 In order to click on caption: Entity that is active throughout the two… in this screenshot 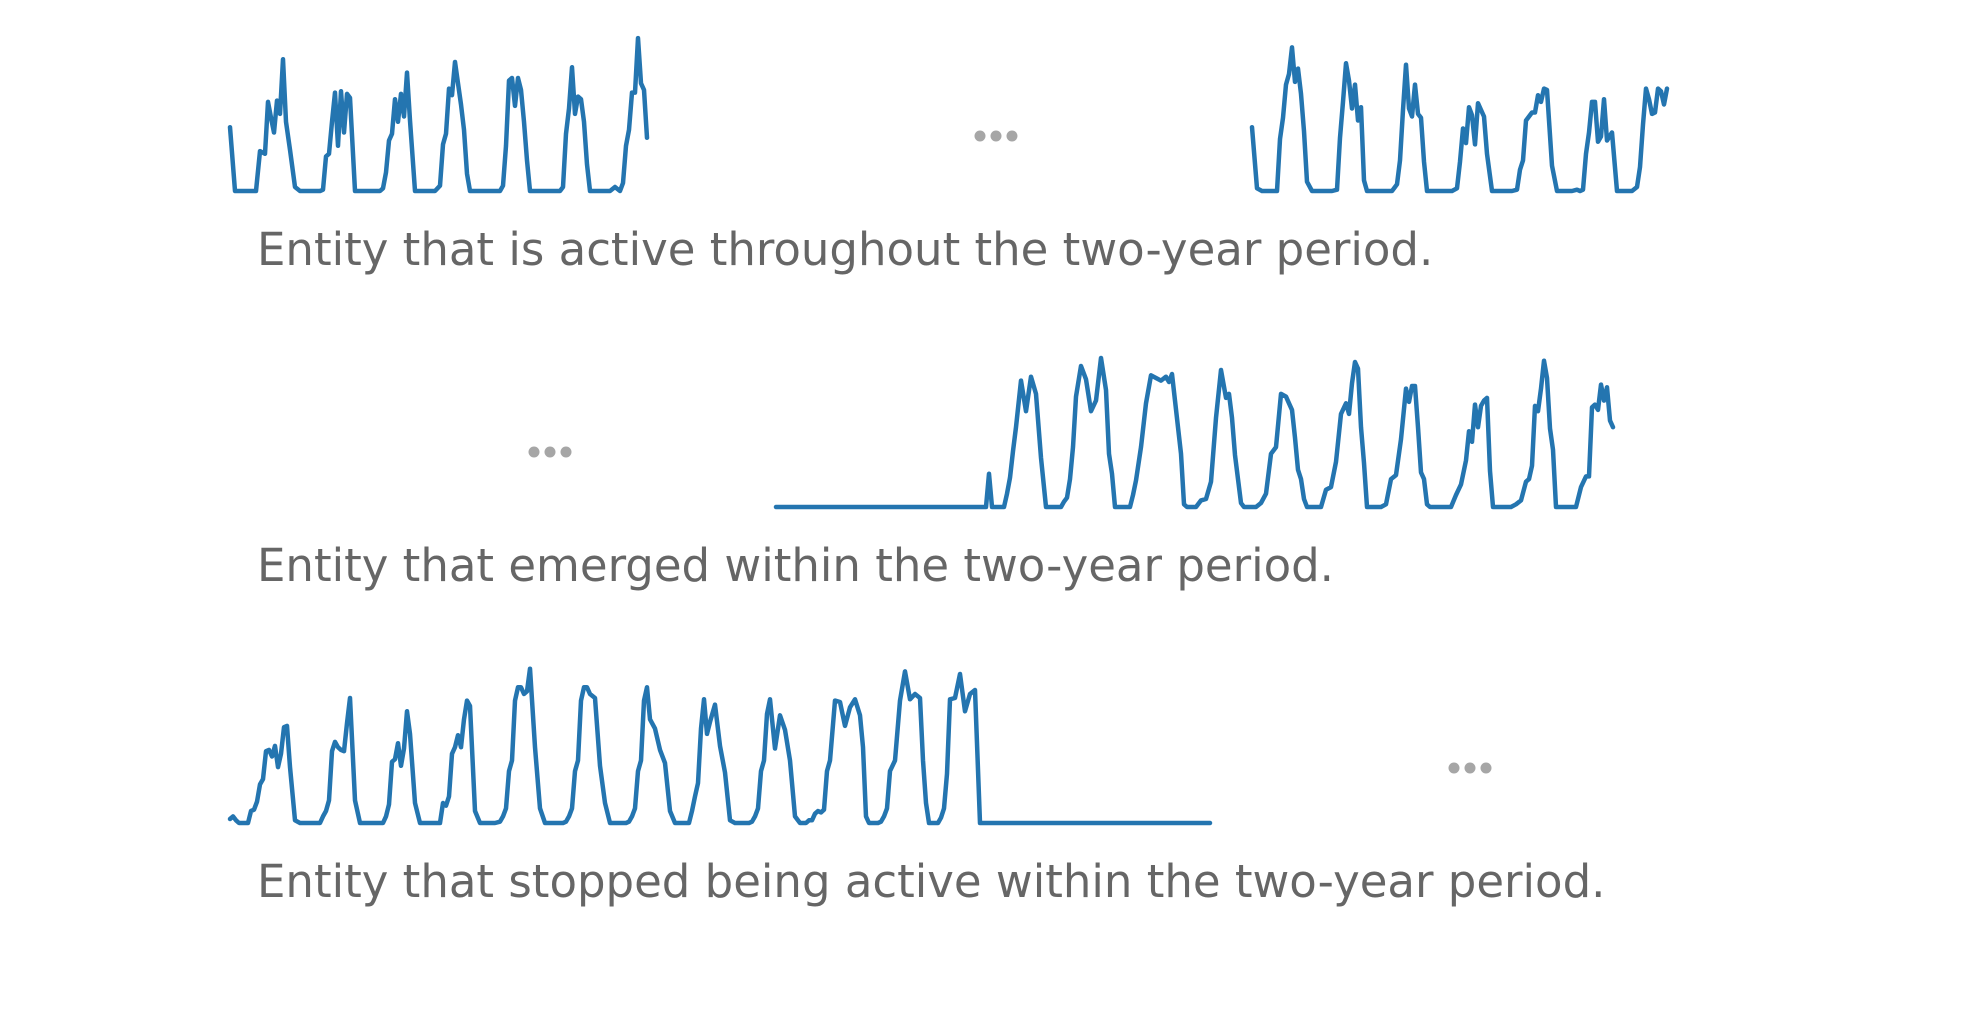, I will do `click(845, 249)`.